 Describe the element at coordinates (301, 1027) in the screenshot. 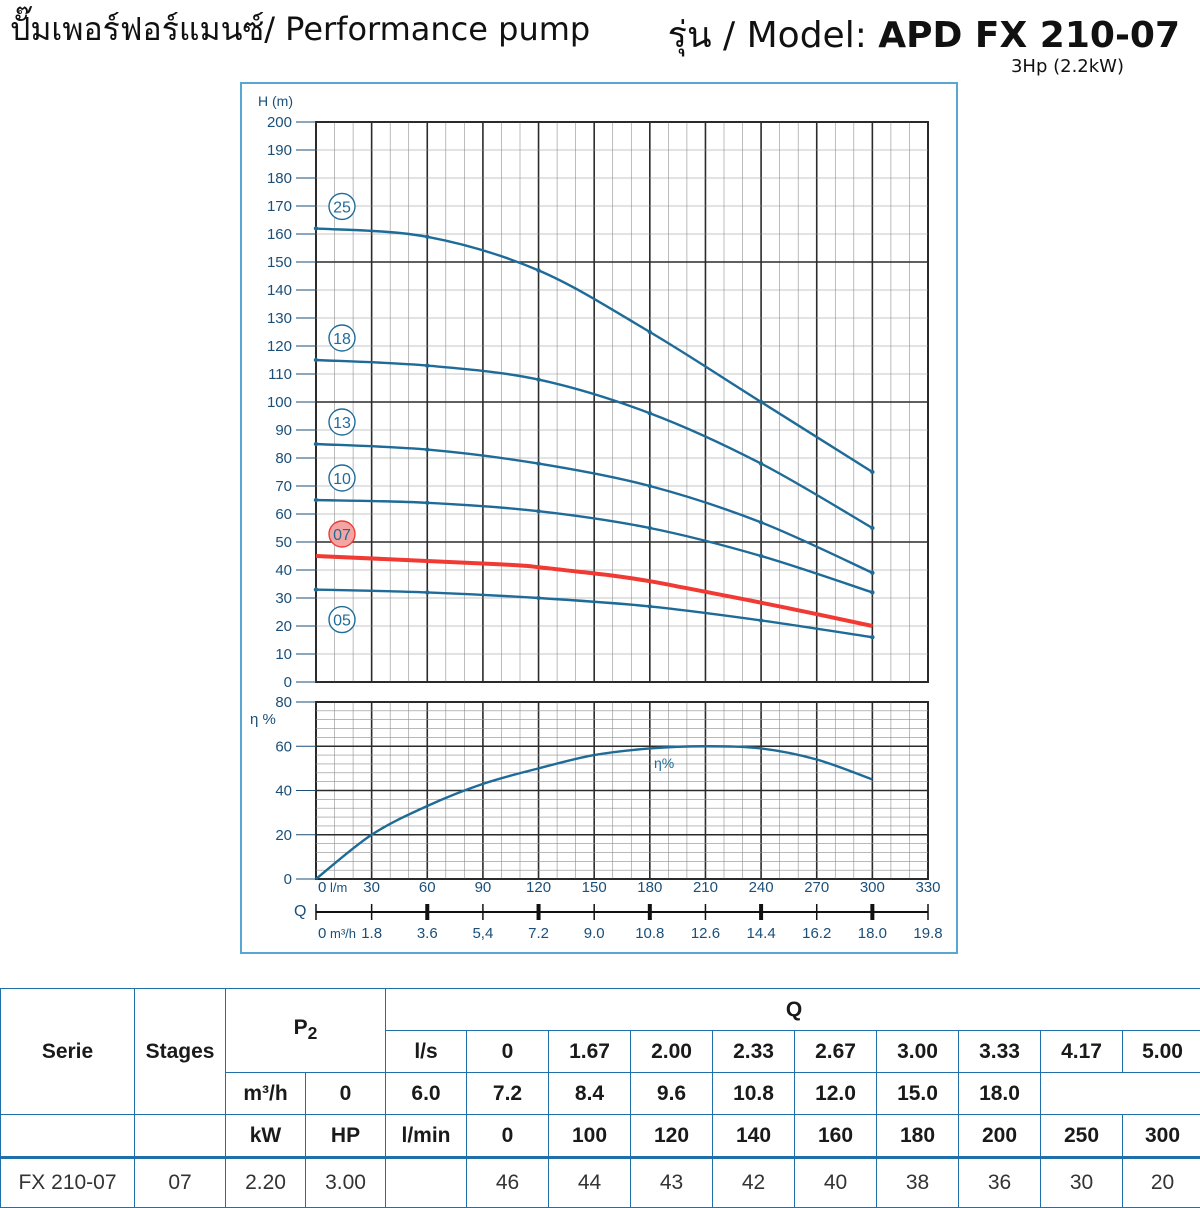

I see `header-p2-label: P` at that location.